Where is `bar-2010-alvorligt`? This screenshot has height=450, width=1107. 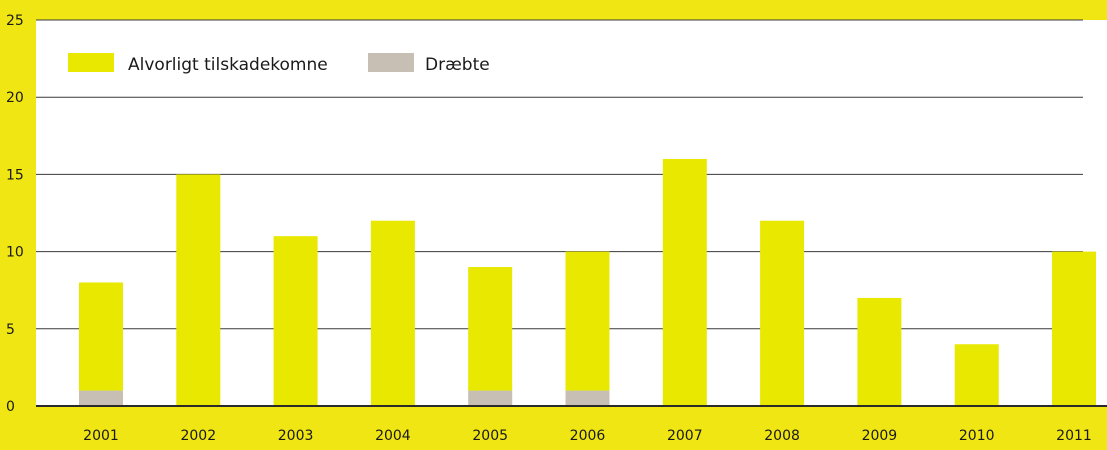 bar-2010-alvorligt is located at coordinates (976, 375).